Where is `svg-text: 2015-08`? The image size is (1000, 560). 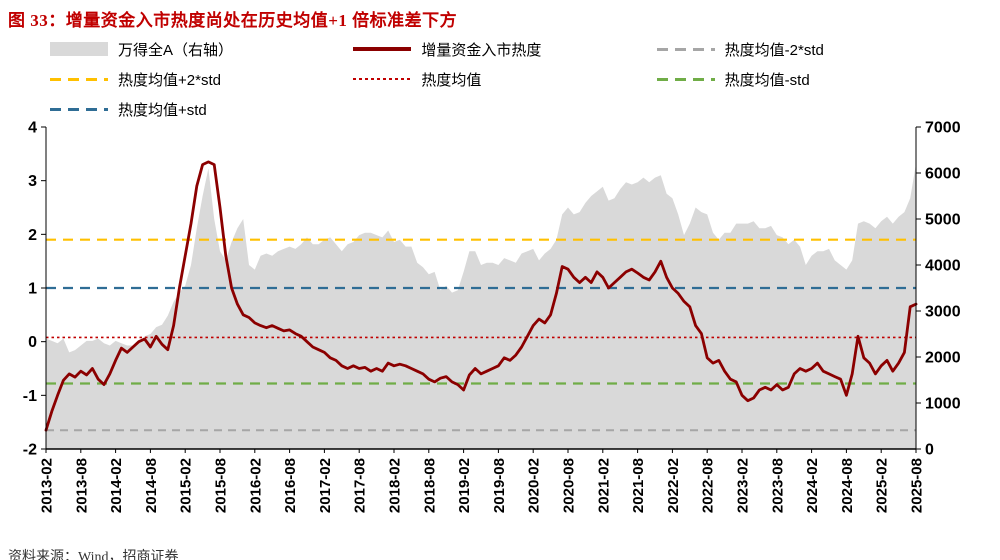
svg-text: 2015-08 is located at coordinates (221, 485).